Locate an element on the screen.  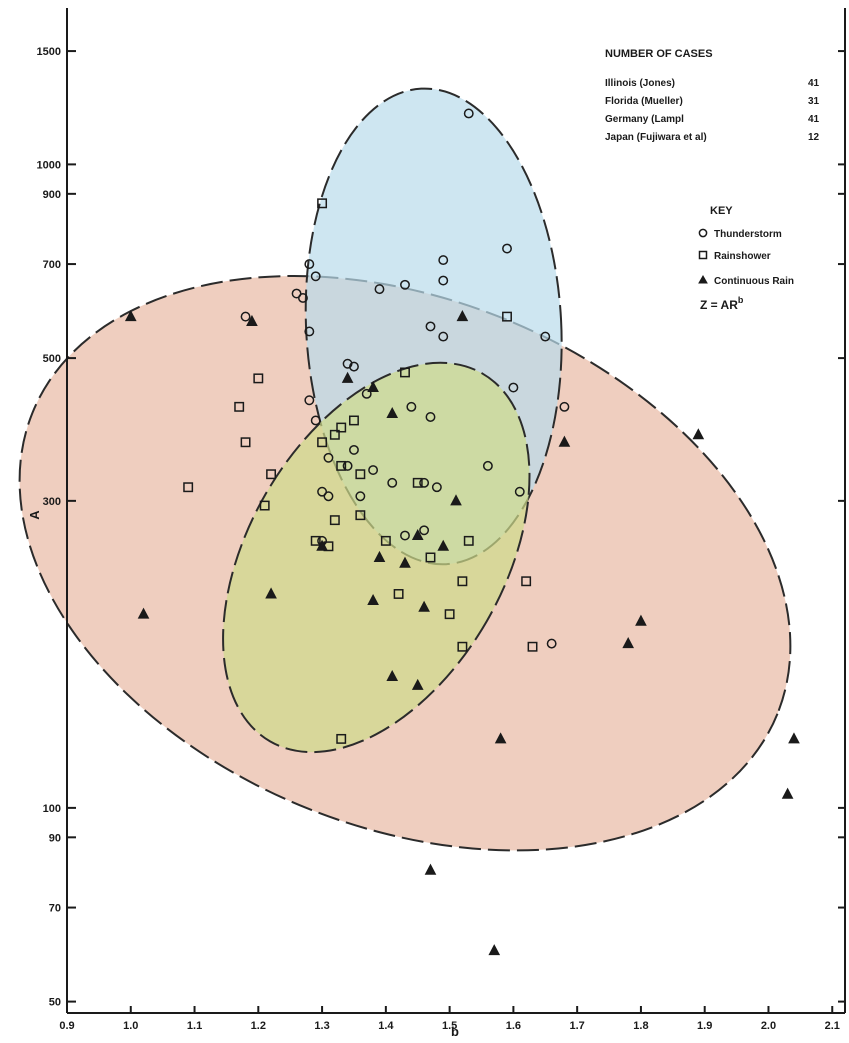
legend-label: Rainshower is located at coordinates (742, 256).